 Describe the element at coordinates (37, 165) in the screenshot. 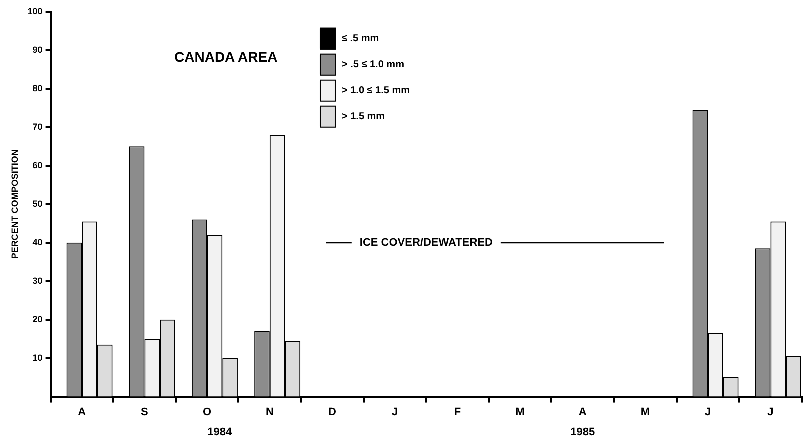

I see `y-tick-label: 60` at that location.